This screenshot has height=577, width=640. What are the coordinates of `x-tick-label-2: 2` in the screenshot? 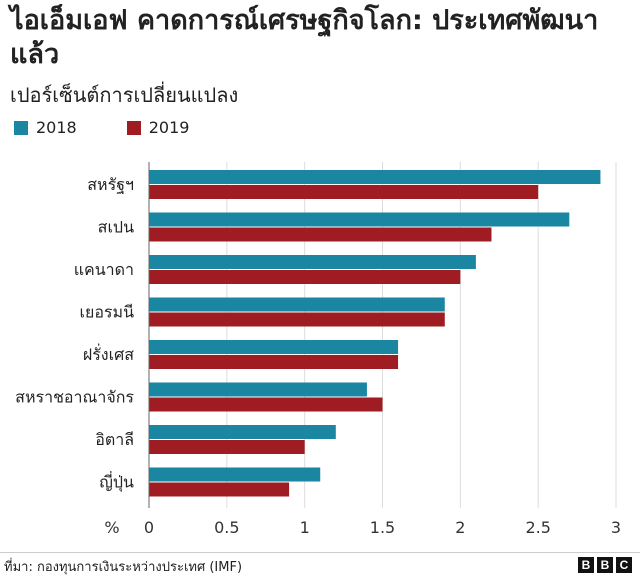 It's located at (460, 527).